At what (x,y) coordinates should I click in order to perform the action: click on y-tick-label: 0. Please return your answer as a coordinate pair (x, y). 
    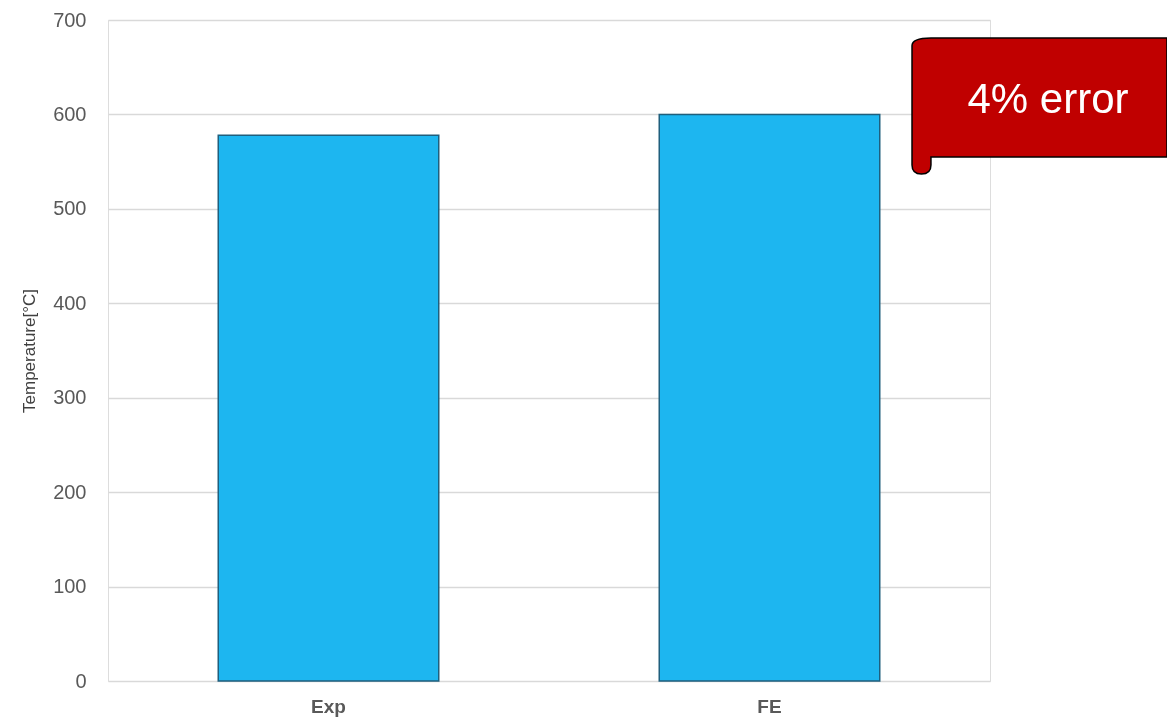
    Looking at the image, I should click on (81, 680).